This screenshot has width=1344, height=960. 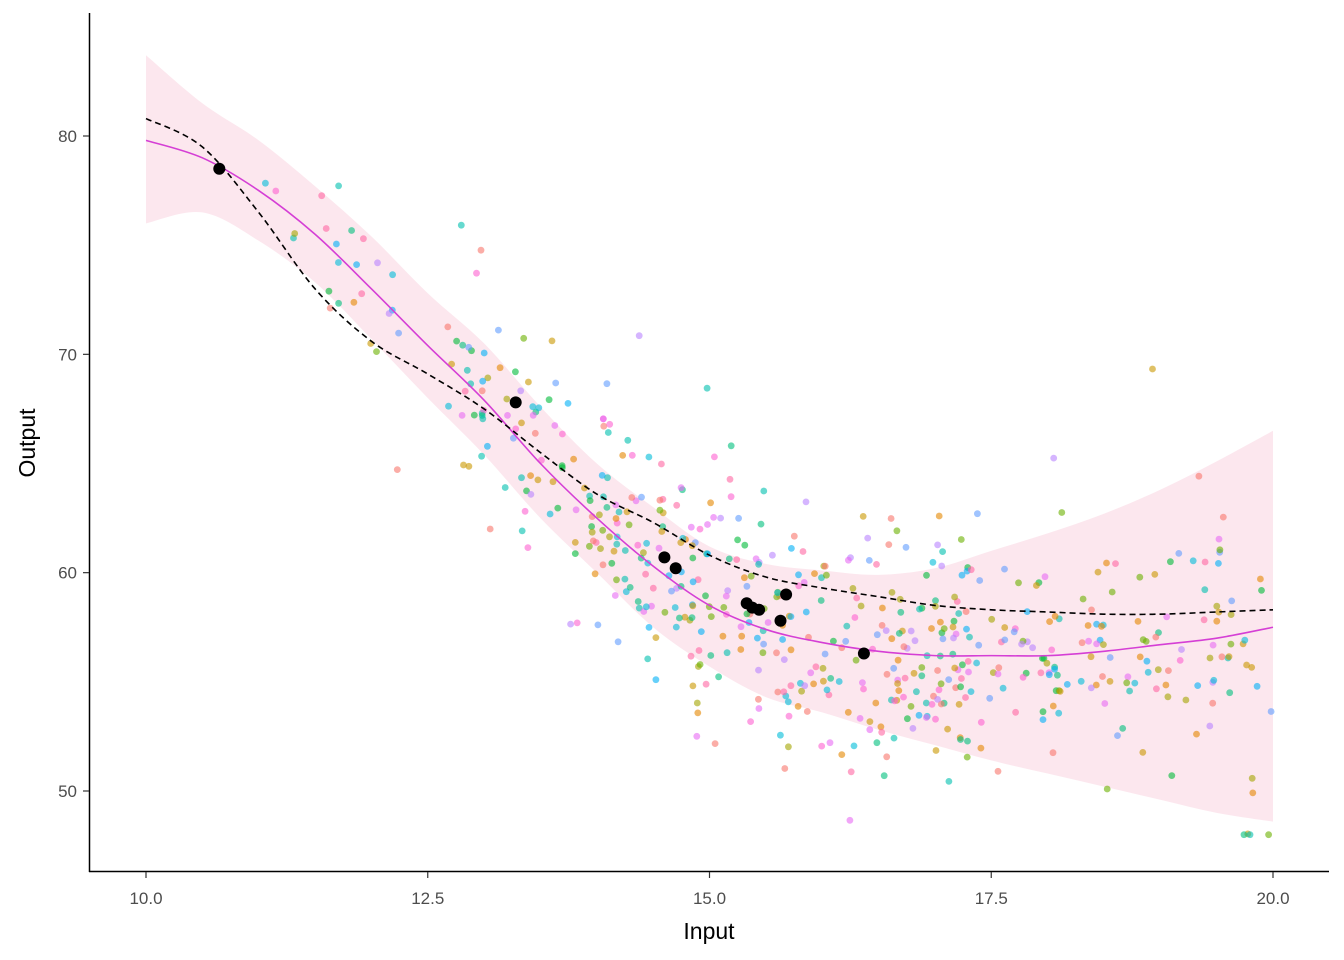 I want to click on y-tick-label: 80, so click(x=67, y=136).